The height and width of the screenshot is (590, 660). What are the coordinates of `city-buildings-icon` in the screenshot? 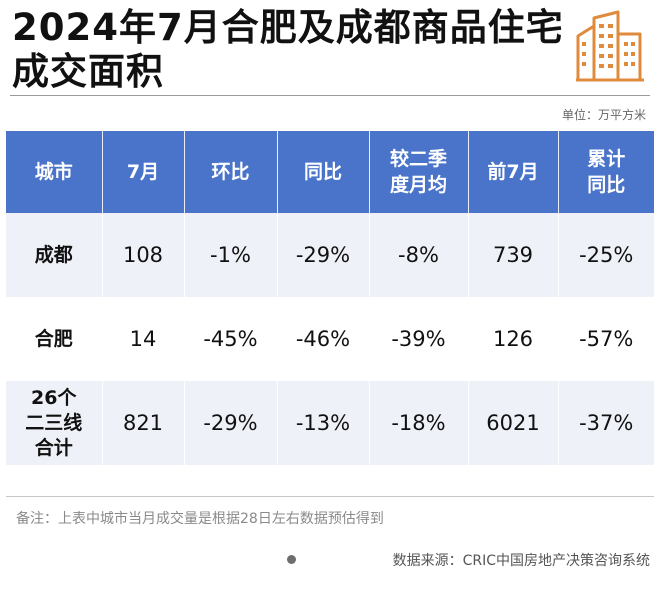 It's located at (610, 46).